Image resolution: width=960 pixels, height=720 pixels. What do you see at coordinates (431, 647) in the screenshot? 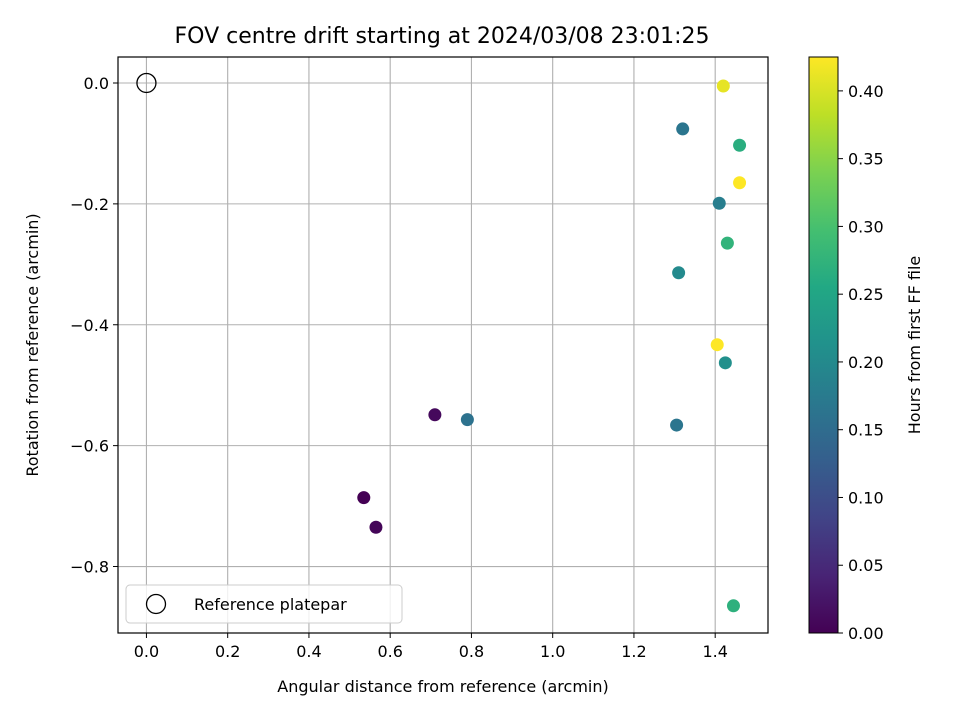
I see `x-axis-ticks: 0.0 0.2 0.4 0.6 0.8 1.0 1.2 1.4` at bounding box center [431, 647].